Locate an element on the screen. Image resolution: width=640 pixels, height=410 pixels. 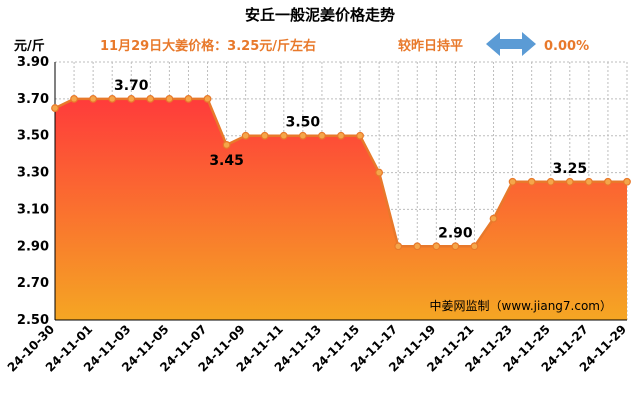
data-label: 3.45 is located at coordinates (226, 161).